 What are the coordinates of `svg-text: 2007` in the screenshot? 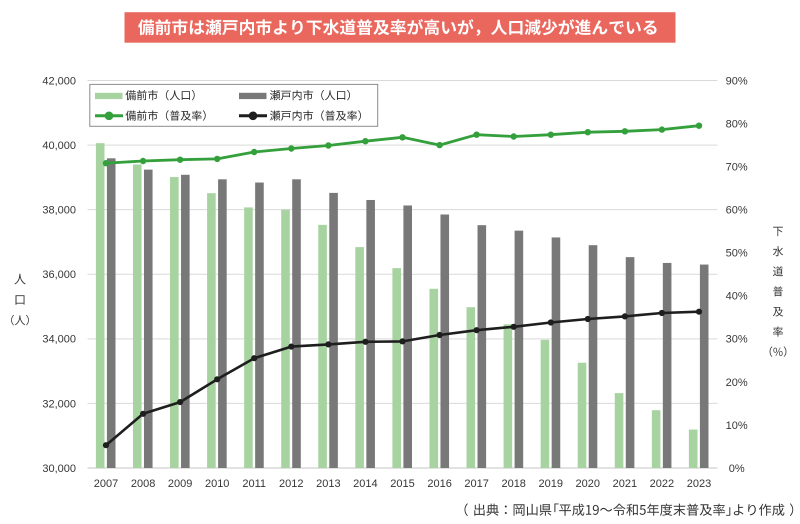 It's located at (106, 484).